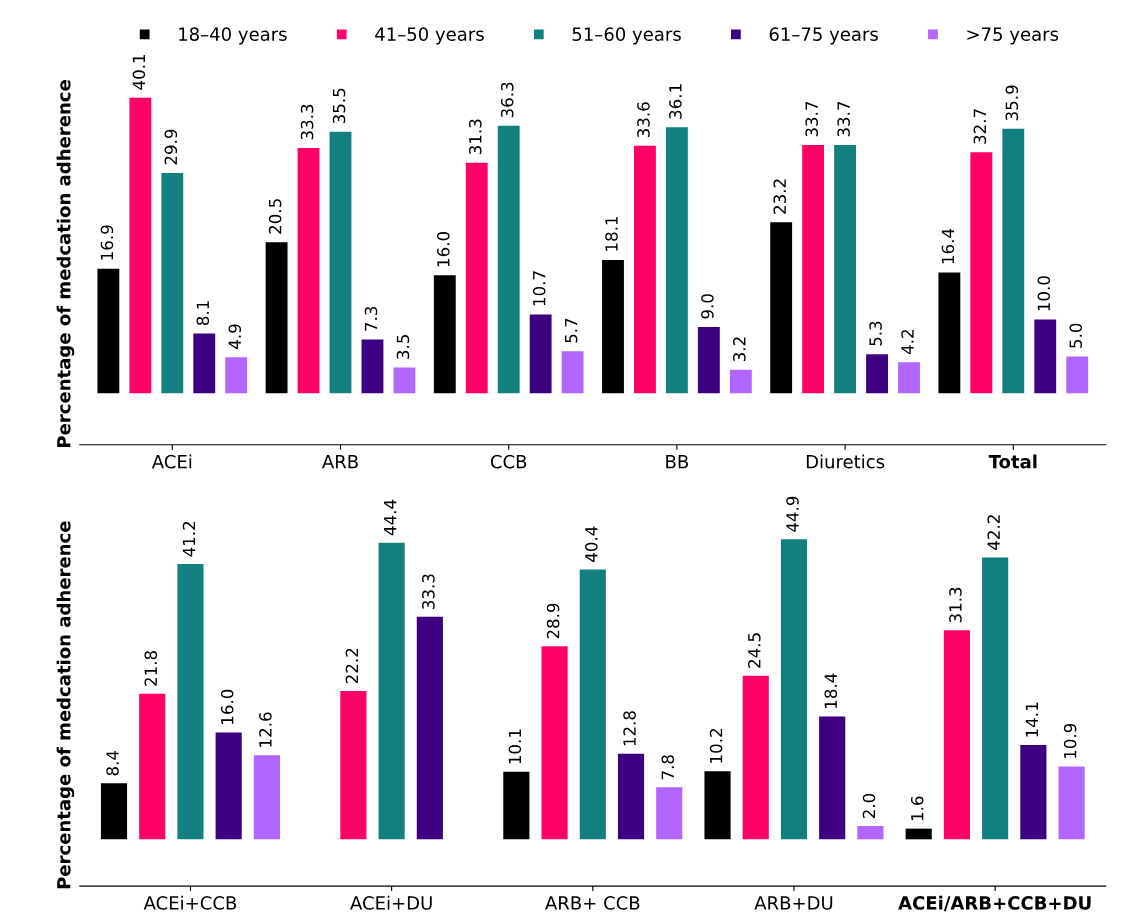  I want to click on x-tick-label: Total, so click(1012, 461).